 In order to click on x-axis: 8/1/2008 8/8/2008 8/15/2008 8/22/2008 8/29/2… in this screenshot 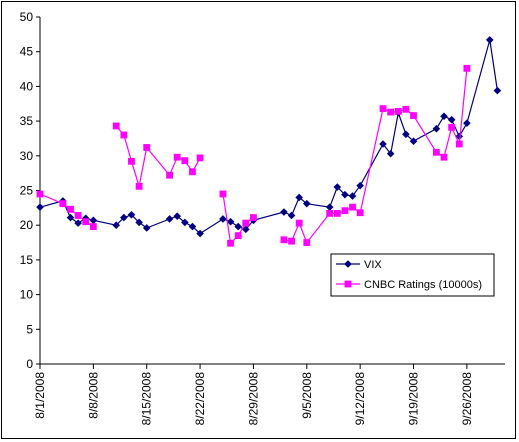, I will do `click(269, 394)`.